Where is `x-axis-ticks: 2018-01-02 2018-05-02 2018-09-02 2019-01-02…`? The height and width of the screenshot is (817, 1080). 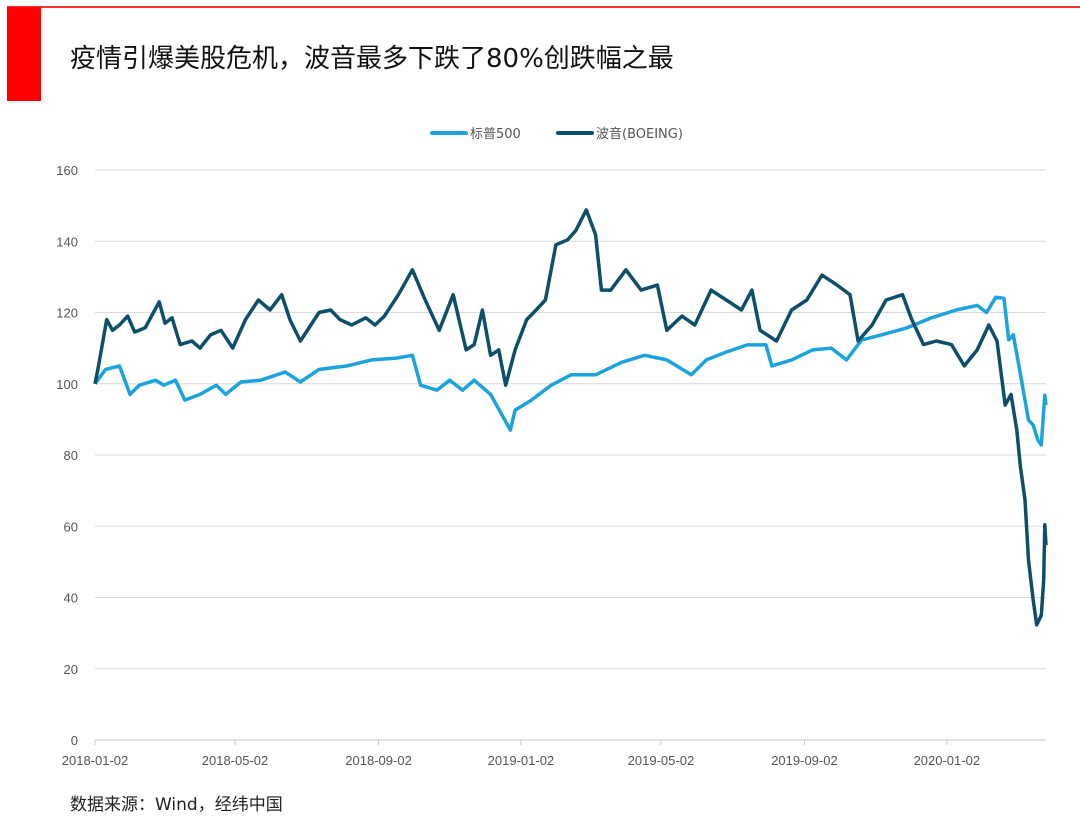 x-axis-ticks: 2018-01-02 2018-05-02 2018-09-02 2019-01-02… is located at coordinates (521, 754).